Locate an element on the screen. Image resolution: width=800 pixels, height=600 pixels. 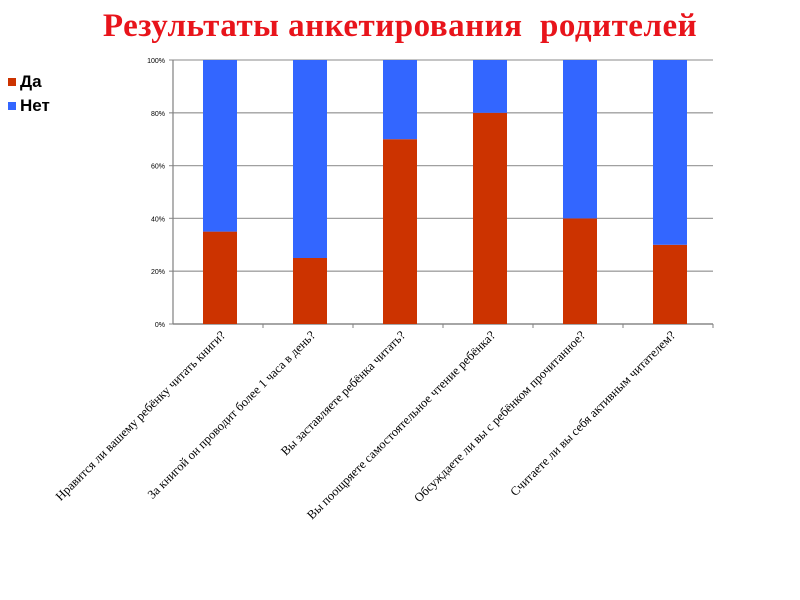
x-category-label: Считаете ли вы себя активным читателем? is located at coordinates (592, 413).